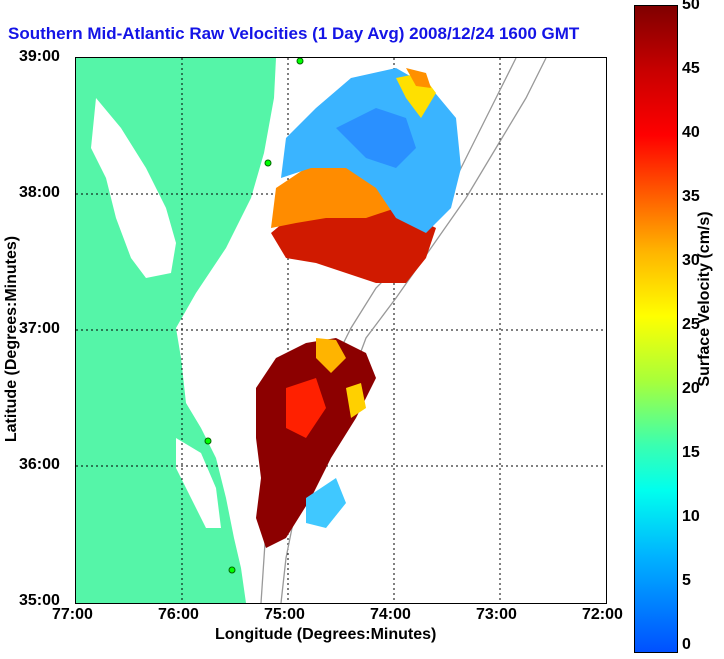  What do you see at coordinates (691, 324) in the screenshot?
I see `colorbar-tick: 25` at bounding box center [691, 324].